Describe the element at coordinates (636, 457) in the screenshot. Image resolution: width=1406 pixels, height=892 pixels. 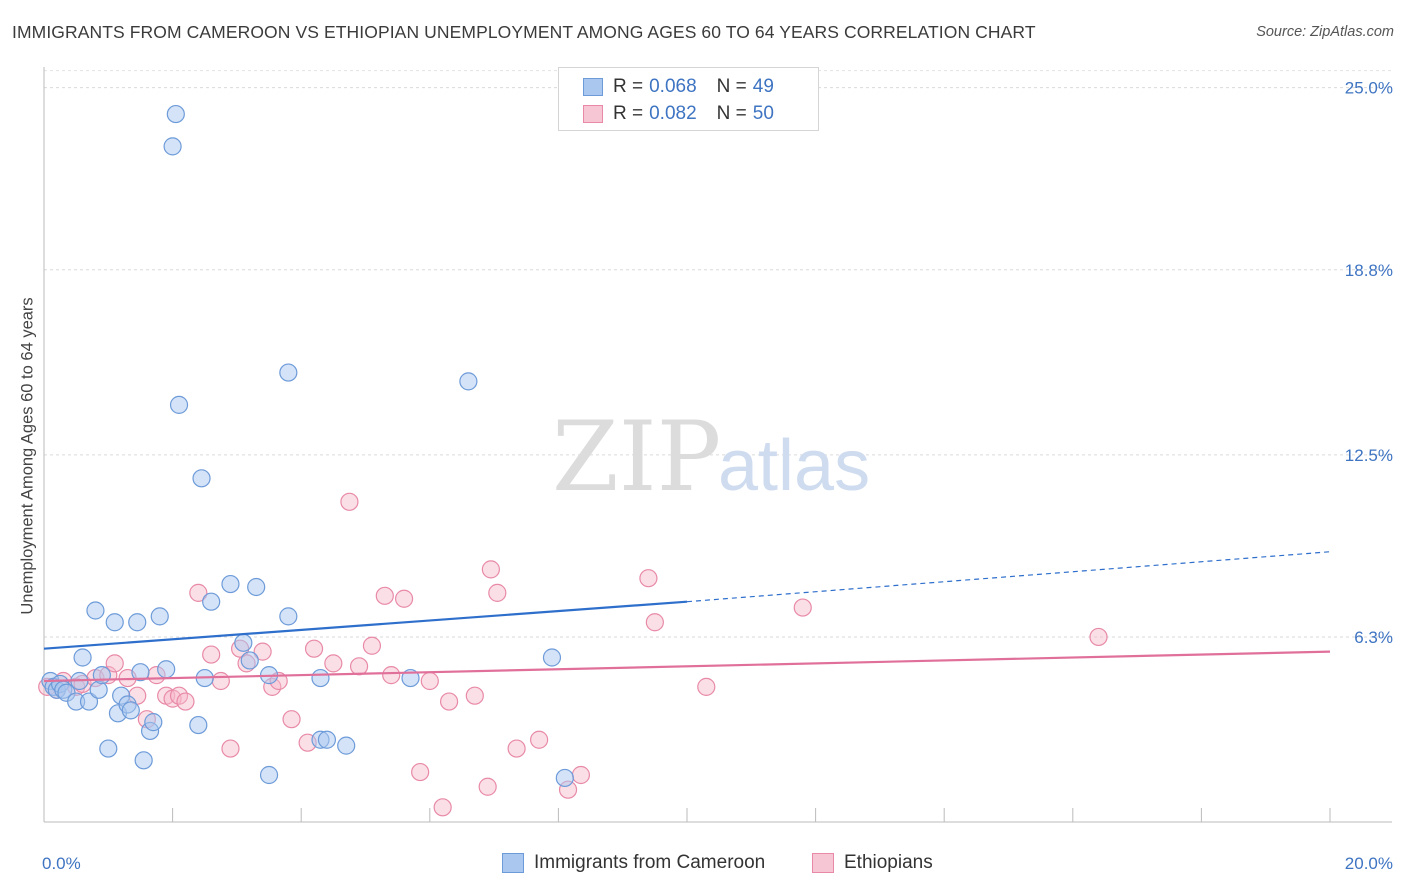
I see `watermark-zip: ZIP` at that location.